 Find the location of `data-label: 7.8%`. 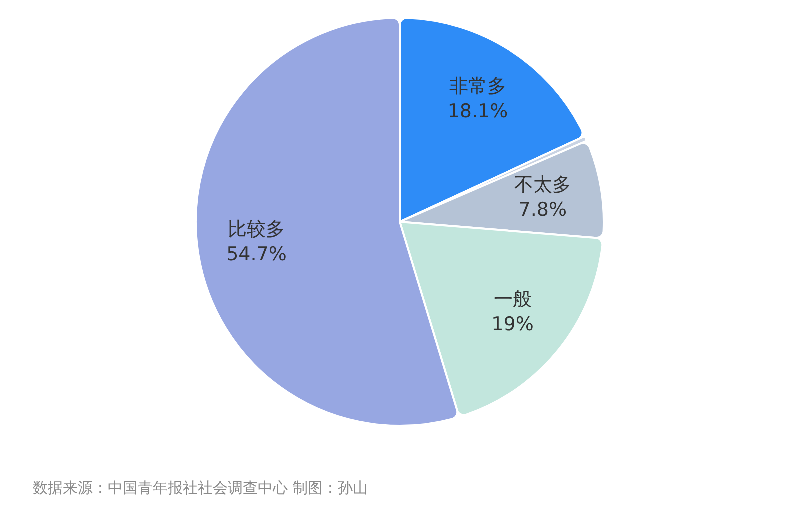

data-label: 7.8% is located at coordinates (543, 209).